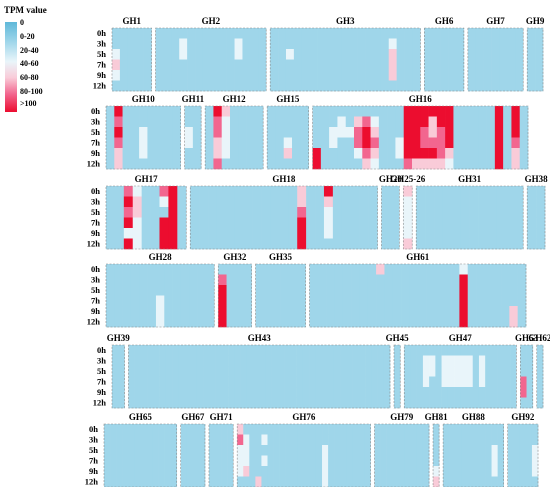 This screenshot has width=550, height=487. What do you see at coordinates (211, 21) in the screenshot?
I see `family-label: GH2` at bounding box center [211, 21].